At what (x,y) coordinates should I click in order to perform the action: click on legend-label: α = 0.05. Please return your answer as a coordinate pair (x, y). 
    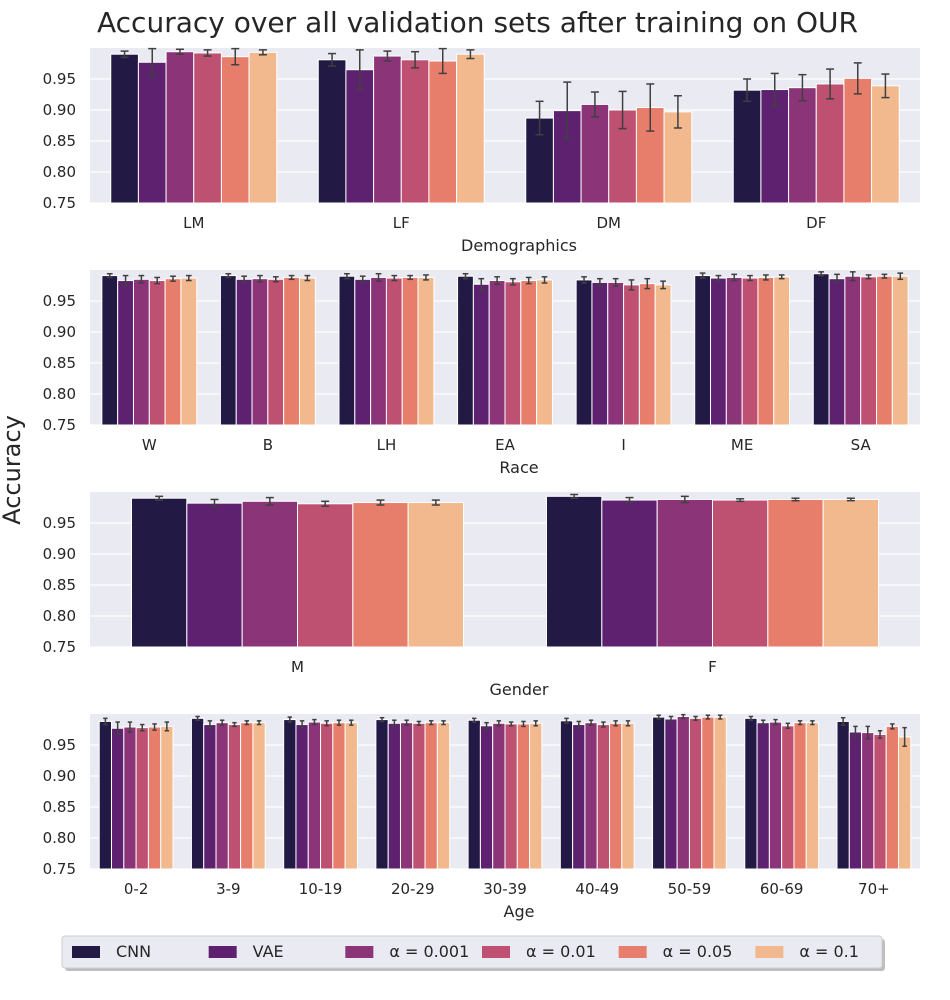
    Looking at the image, I should click on (698, 951).